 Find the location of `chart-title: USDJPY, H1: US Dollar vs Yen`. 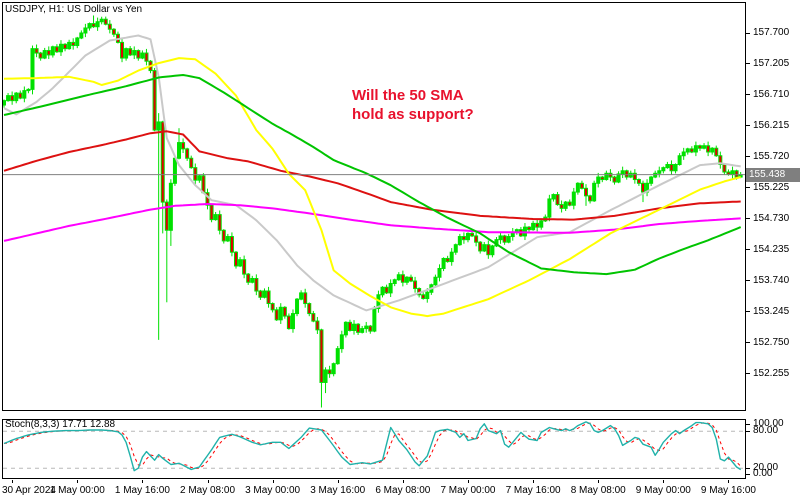

chart-title: USDJPY, H1: US Dollar vs Yen is located at coordinates (74, 9).